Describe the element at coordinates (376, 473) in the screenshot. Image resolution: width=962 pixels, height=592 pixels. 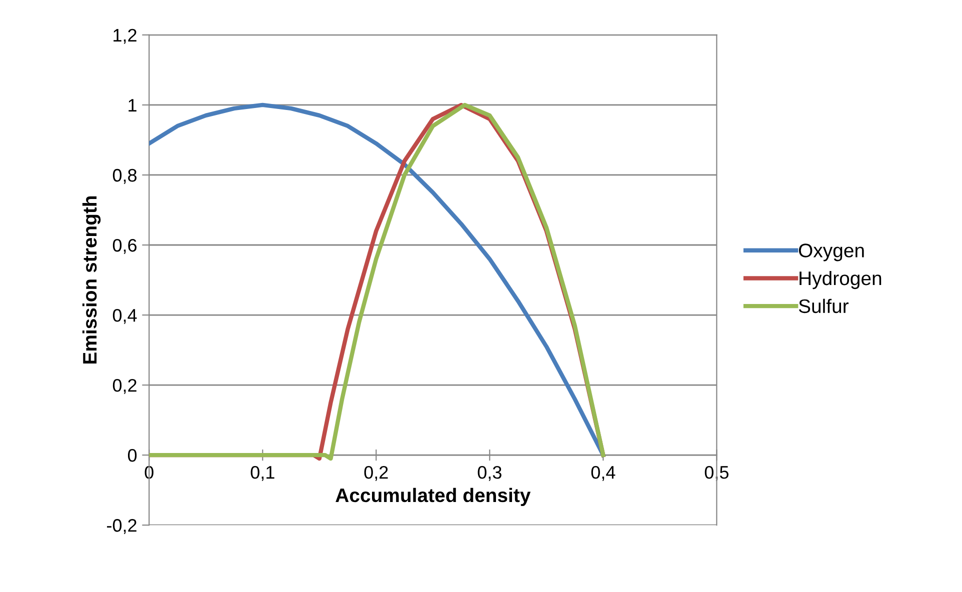
I see `x-tick-label: 0,2` at that location.